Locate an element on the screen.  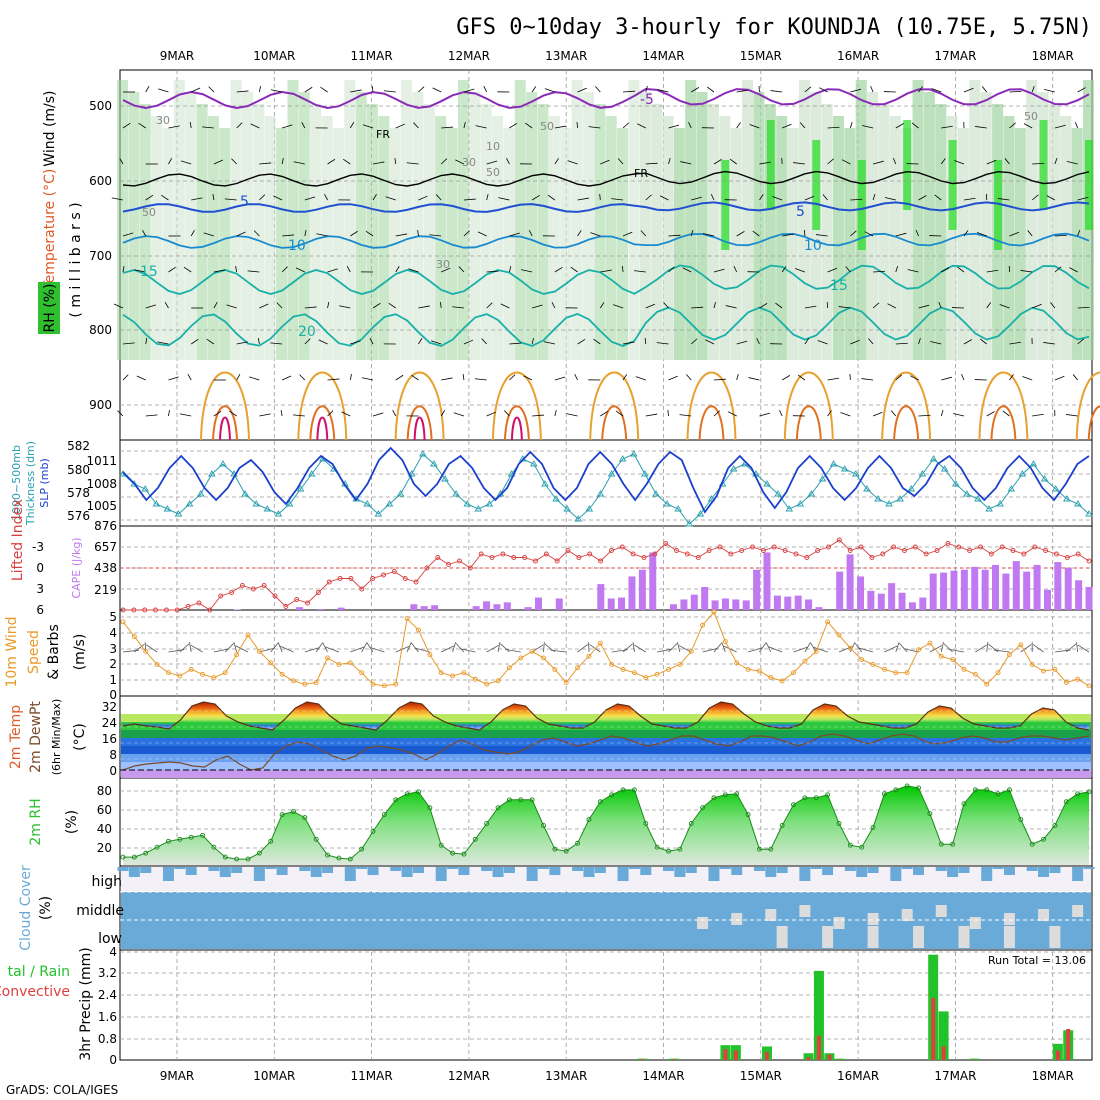
temp-contour-label: 20 is located at coordinates (307, 332).